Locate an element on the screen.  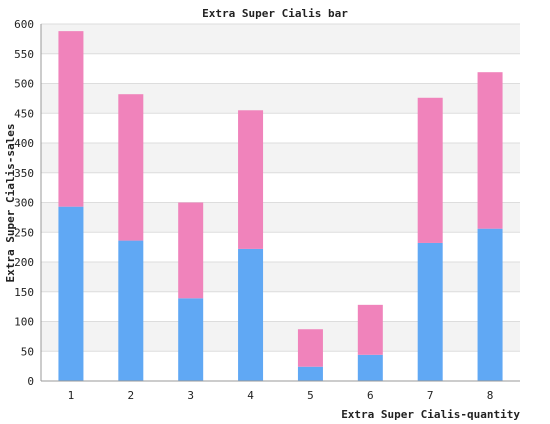
y-tick-label: 400 is located at coordinates (24, 143).